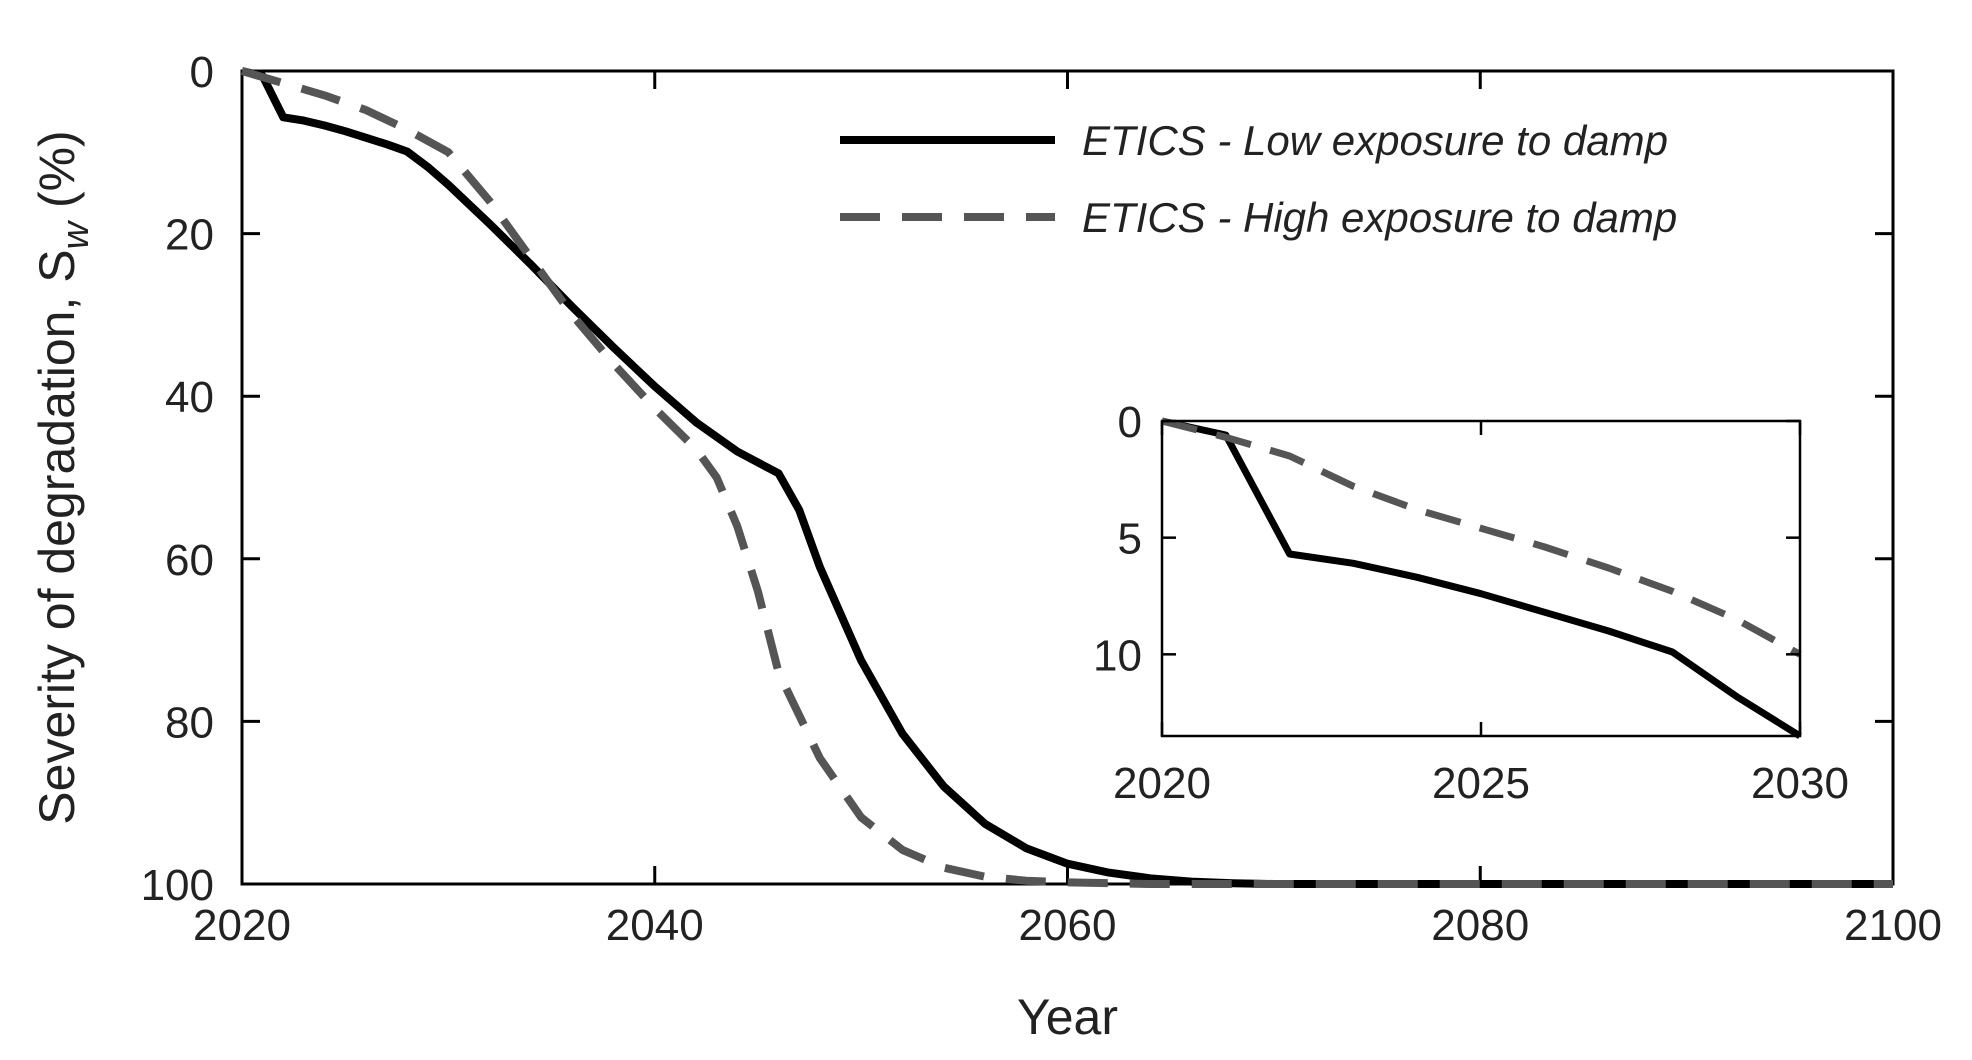 This screenshot has height=1060, width=1972. What do you see at coordinates (57, 176) in the screenshot?
I see `y-axis-title-unit: (%)` at bounding box center [57, 176].